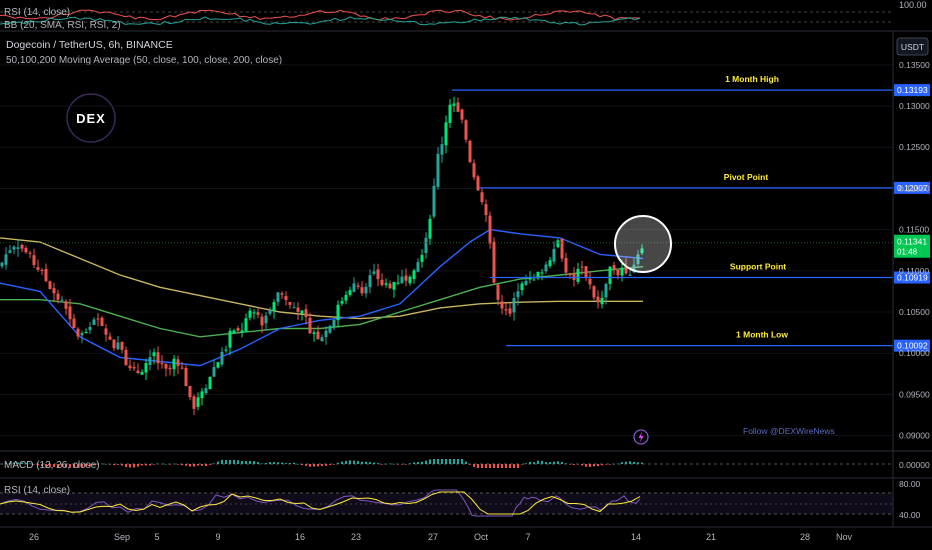  I want to click on top-bb-label: BB (20, SMA, RSI, RSI, 2), so click(62, 25).